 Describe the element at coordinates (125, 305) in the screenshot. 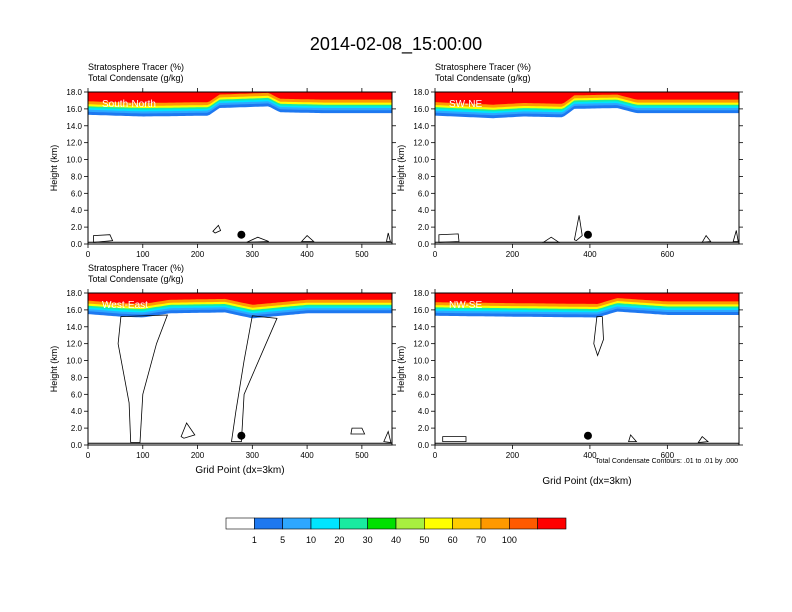

I see `panel-label: West-East` at that location.